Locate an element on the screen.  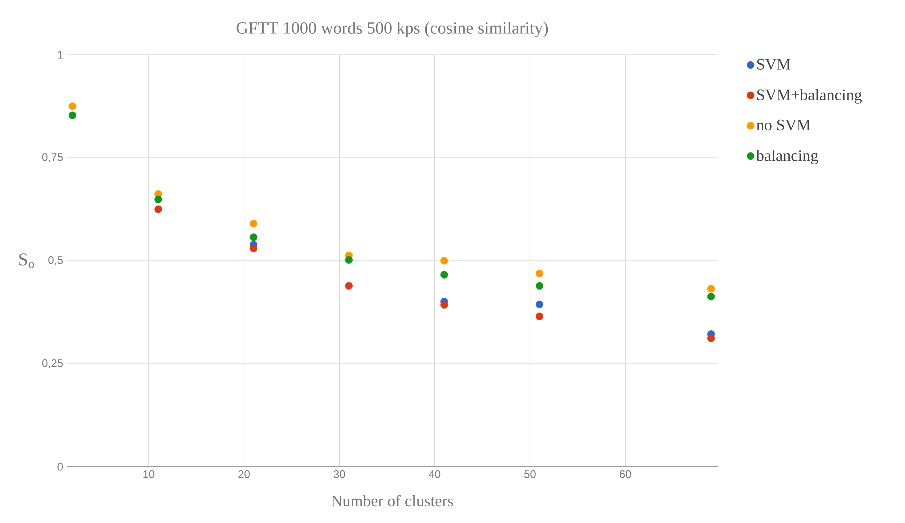
y-tick-label: 0,75 is located at coordinates (52, 158).